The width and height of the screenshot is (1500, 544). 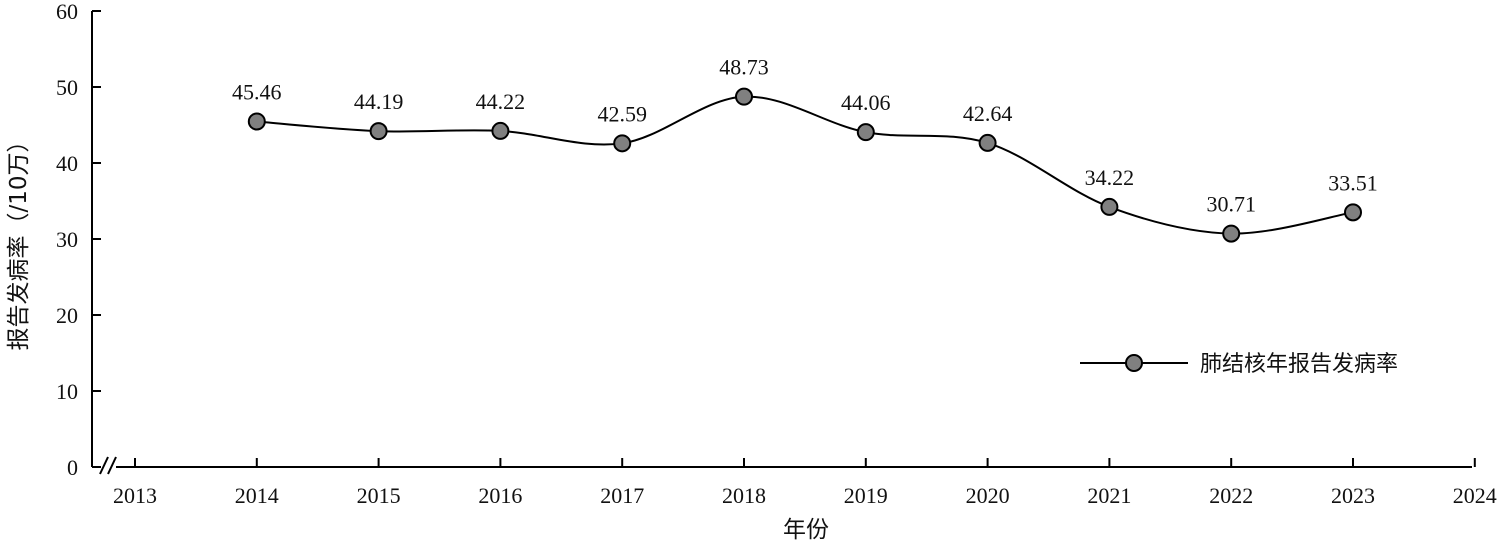 I want to click on x-tick-label: 2023, so click(x=1353, y=495).